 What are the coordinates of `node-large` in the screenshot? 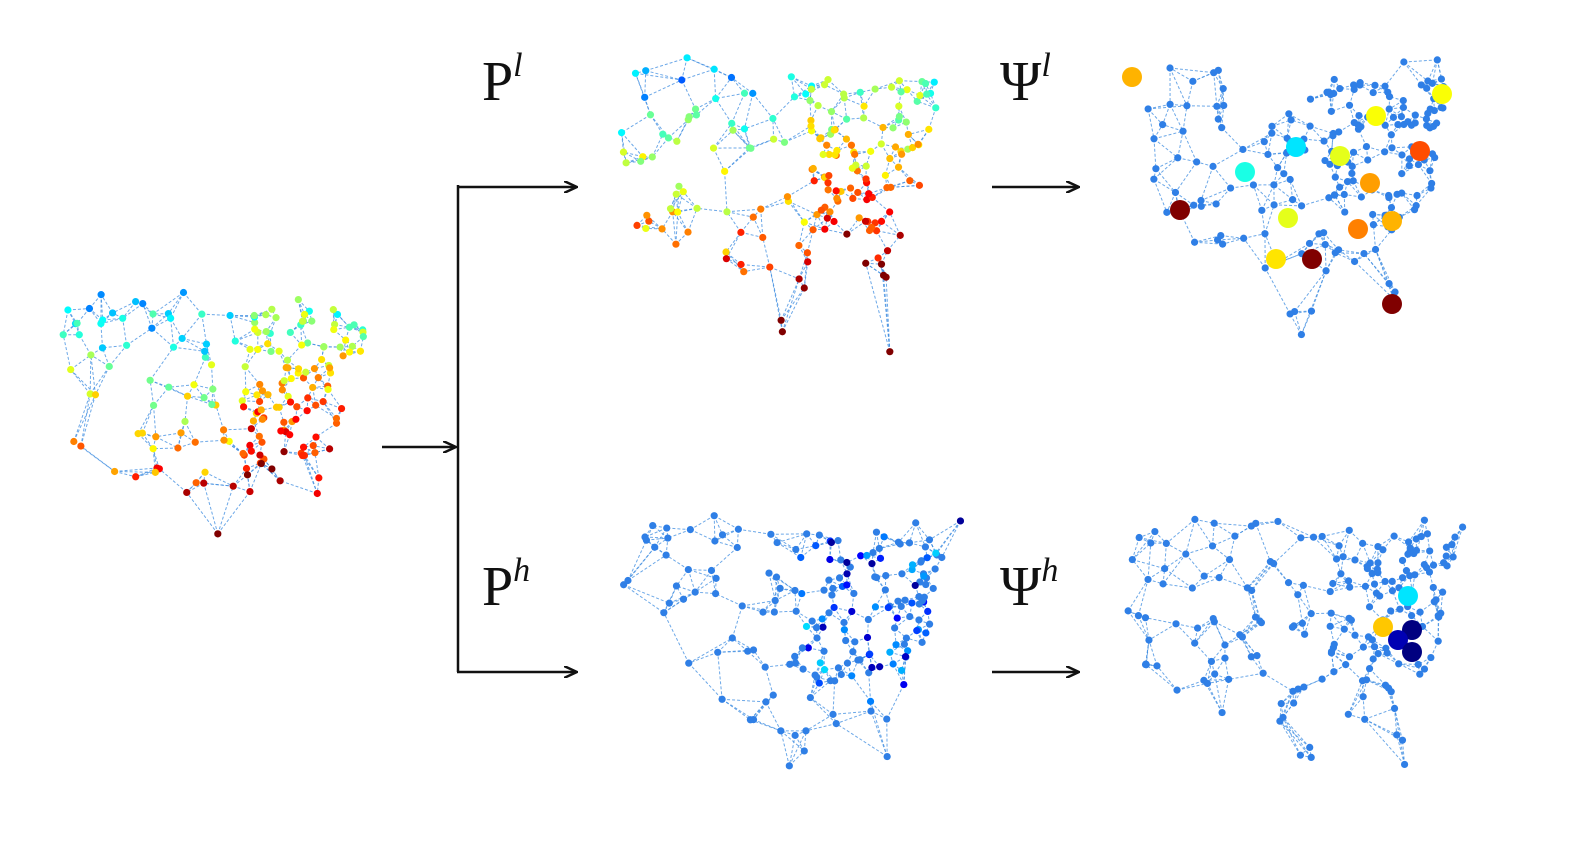 It's located at (1370, 183).